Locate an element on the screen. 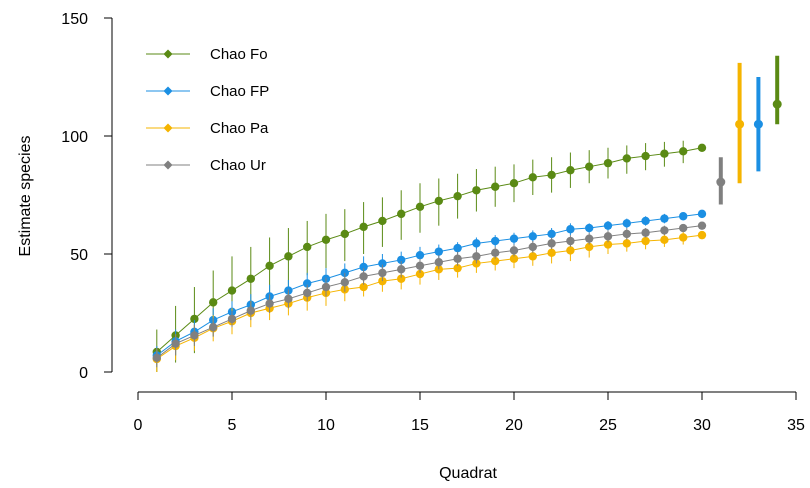 The width and height of the screenshot is (810, 488). x-tick-label: 15 is located at coordinates (420, 425).